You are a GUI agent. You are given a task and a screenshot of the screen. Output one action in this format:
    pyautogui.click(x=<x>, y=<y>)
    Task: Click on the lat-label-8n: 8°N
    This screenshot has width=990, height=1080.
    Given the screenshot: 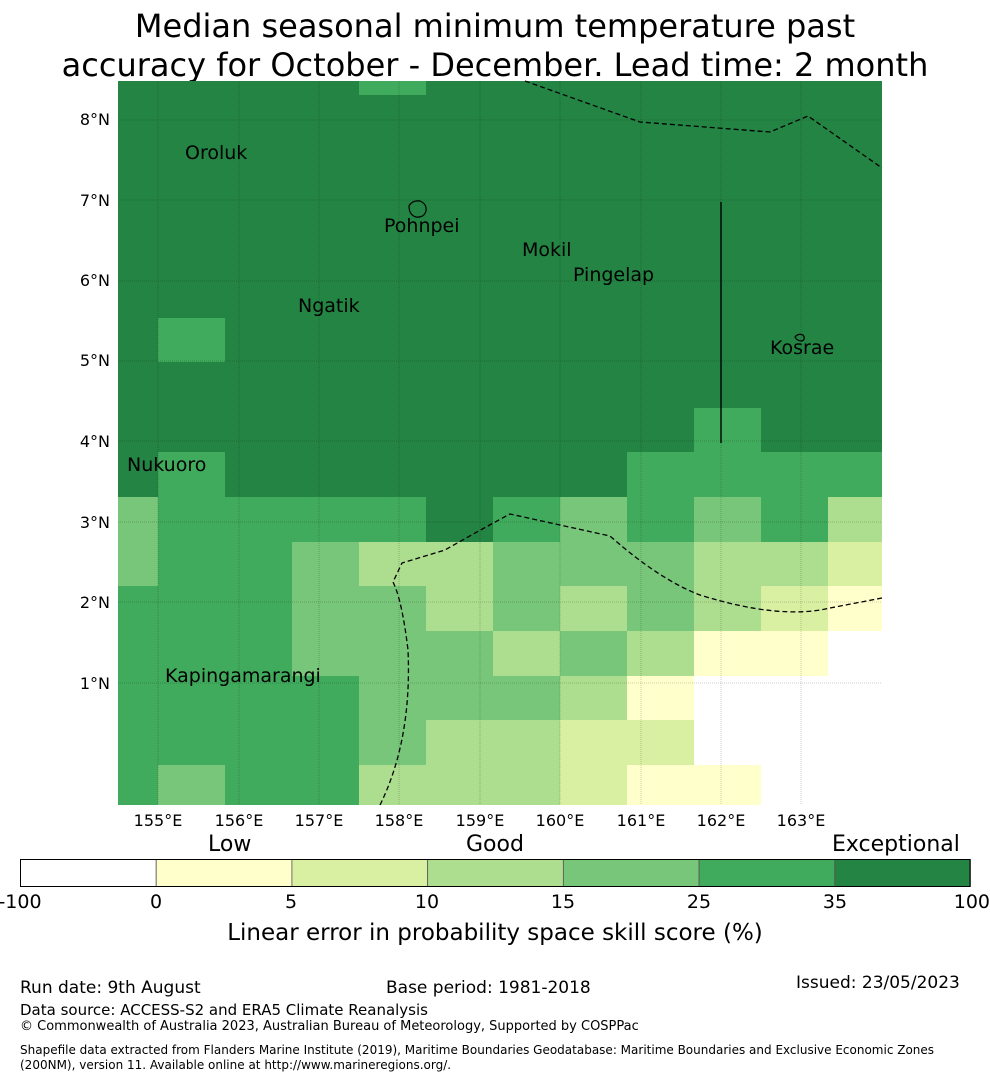 What is the action you would take?
    pyautogui.click(x=94, y=119)
    